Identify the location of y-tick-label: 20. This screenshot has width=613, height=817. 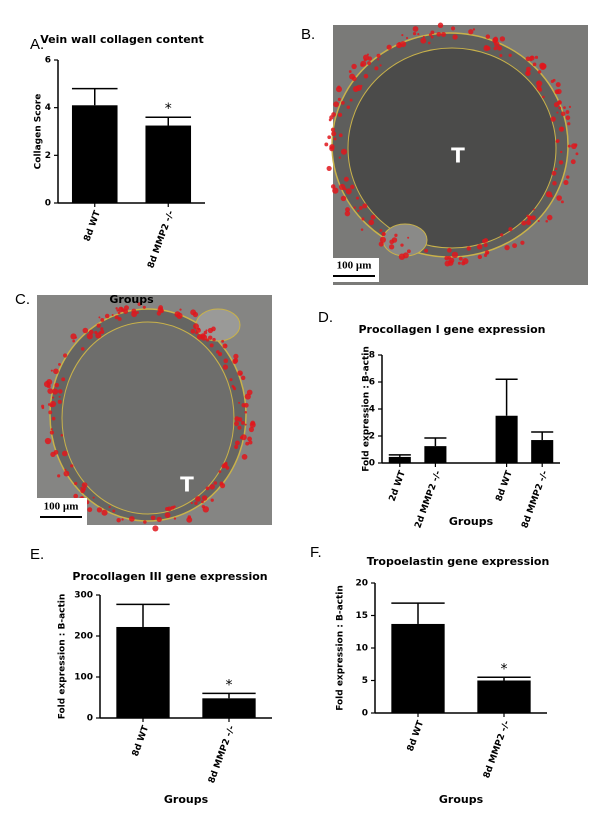
(361, 584).